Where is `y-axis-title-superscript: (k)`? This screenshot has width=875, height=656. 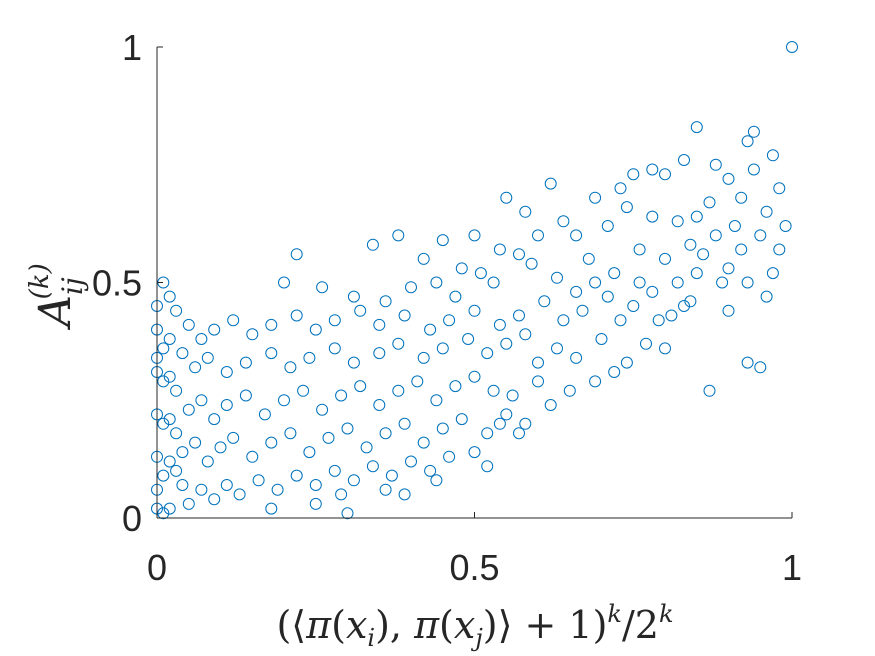
y-axis-title-superscript: (k) is located at coordinates (40, 281).